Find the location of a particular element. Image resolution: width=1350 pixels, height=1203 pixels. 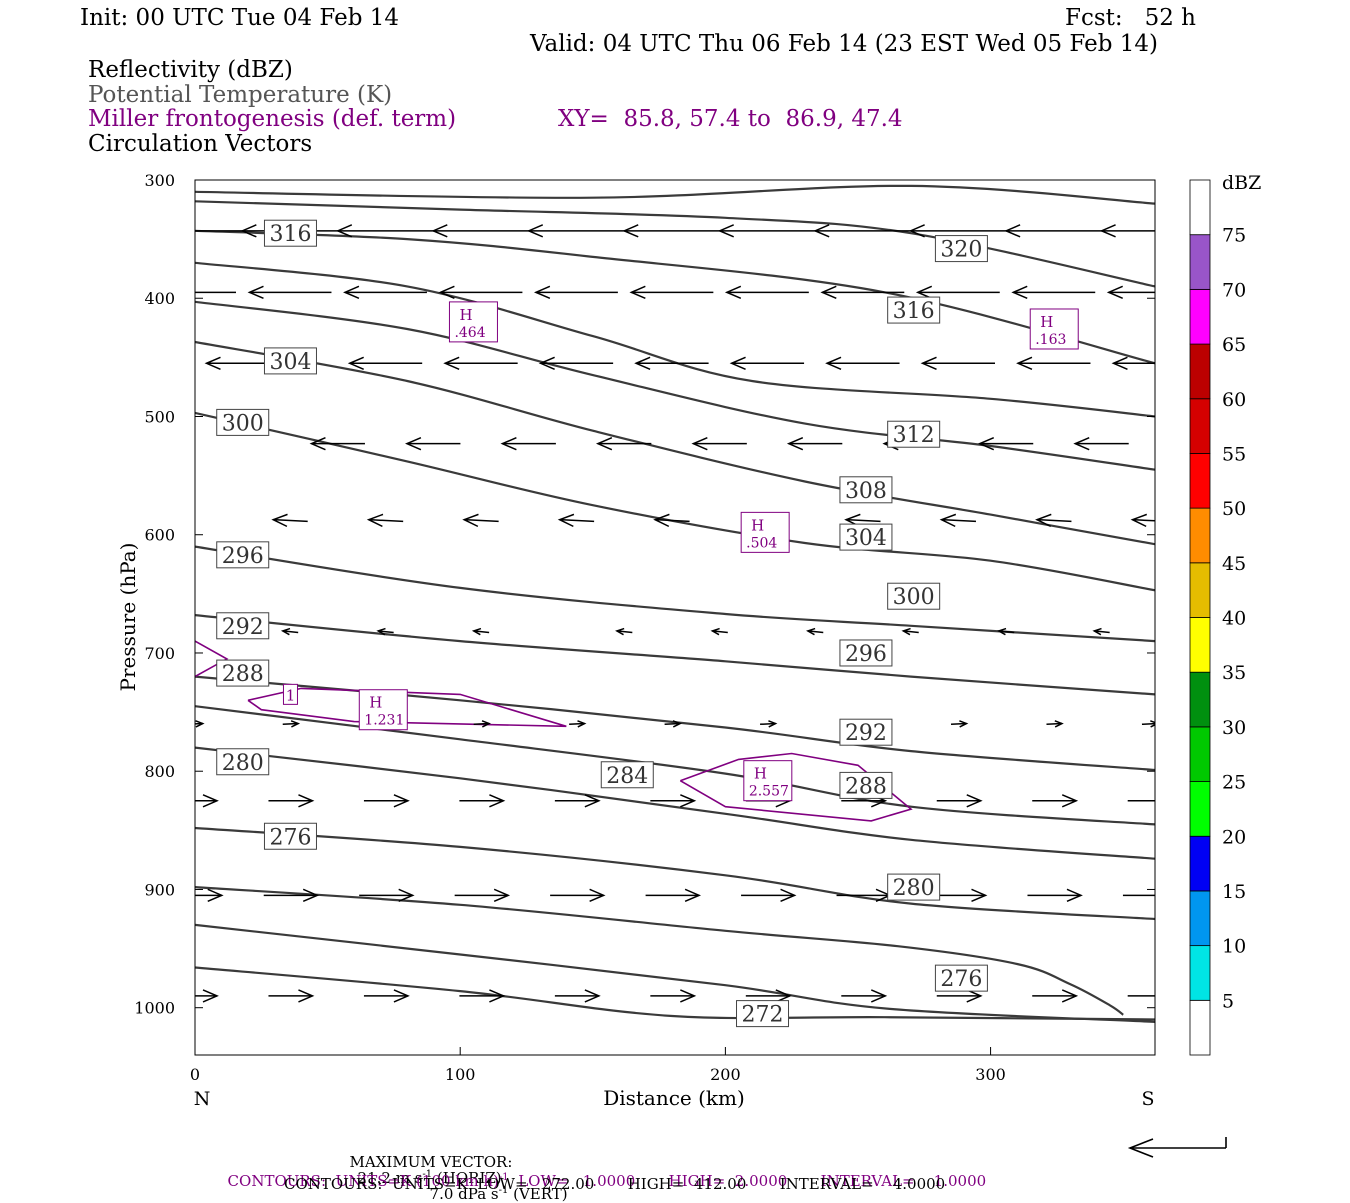

y-axis-title: Pressure (hPa) is located at coordinates (128, 617).